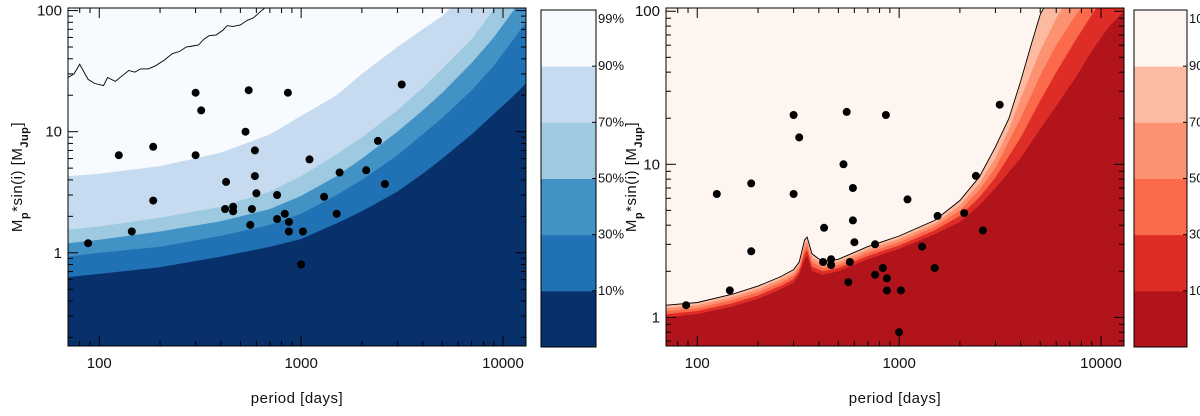 The width and height of the screenshot is (1200, 416). Describe the element at coordinates (611, 290) in the screenshot. I see `colorbar-label: 10%` at that location.